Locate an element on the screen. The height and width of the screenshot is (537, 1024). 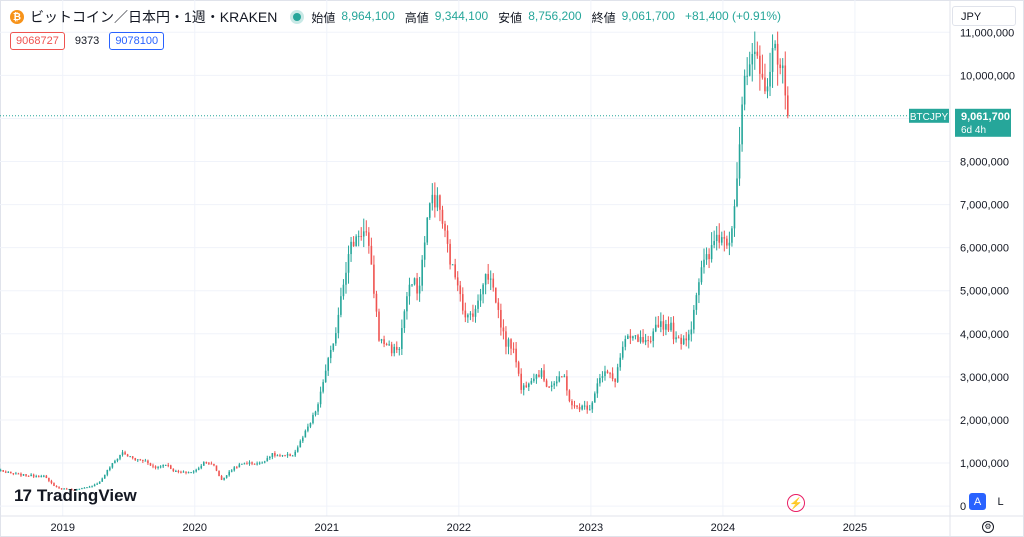
symbol-title: ビットコイン／日本円・1週・KRAKEN is located at coordinates (154, 17).